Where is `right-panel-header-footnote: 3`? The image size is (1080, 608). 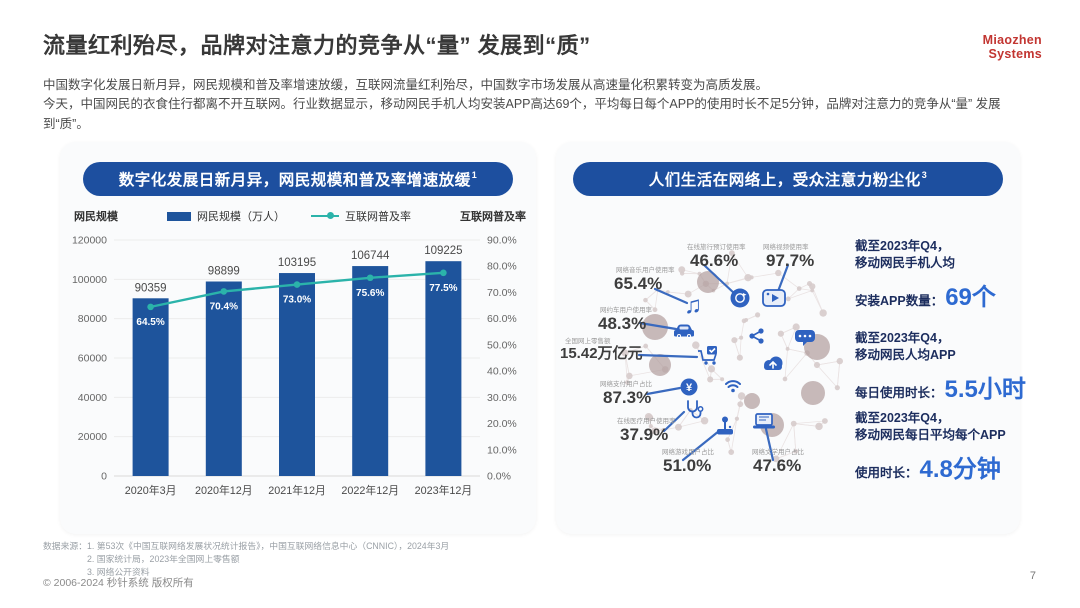
right-panel-header-footnote: 3 is located at coordinates (924, 175).